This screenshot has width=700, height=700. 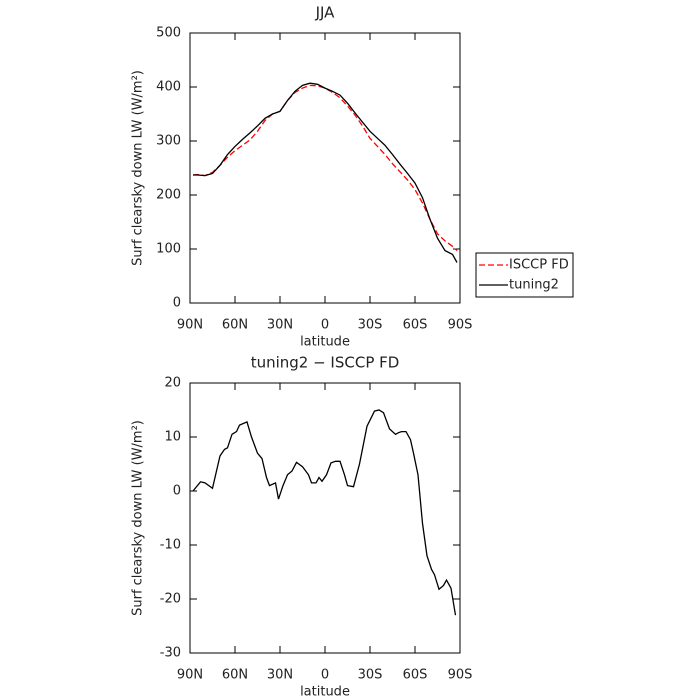 I want to click on y-tick-label: 10, so click(x=172, y=437).